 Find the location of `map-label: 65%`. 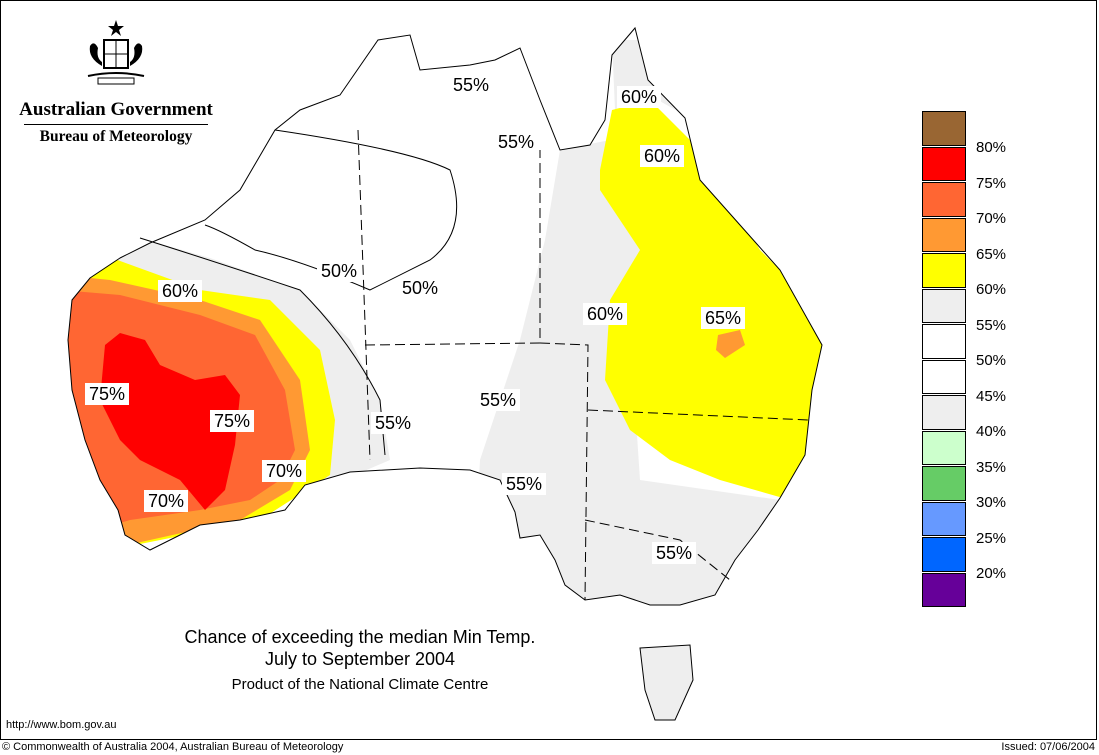

map-label: 65% is located at coordinates (723, 318).